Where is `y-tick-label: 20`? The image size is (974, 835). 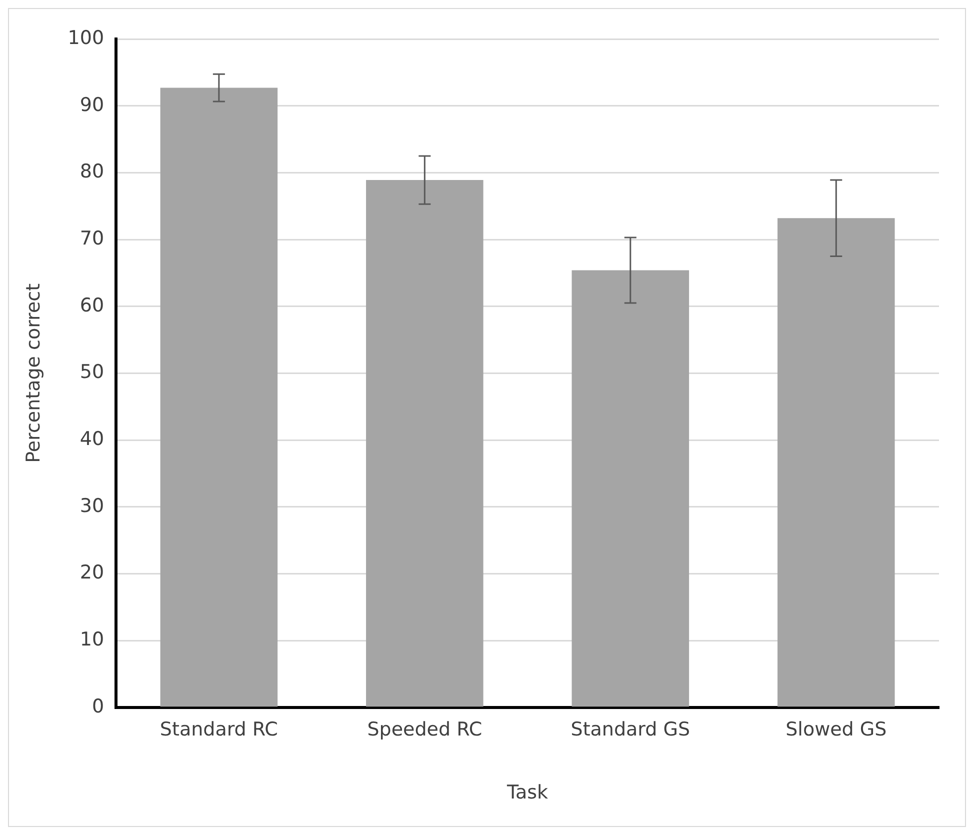 y-tick-label: 20 is located at coordinates (92, 573).